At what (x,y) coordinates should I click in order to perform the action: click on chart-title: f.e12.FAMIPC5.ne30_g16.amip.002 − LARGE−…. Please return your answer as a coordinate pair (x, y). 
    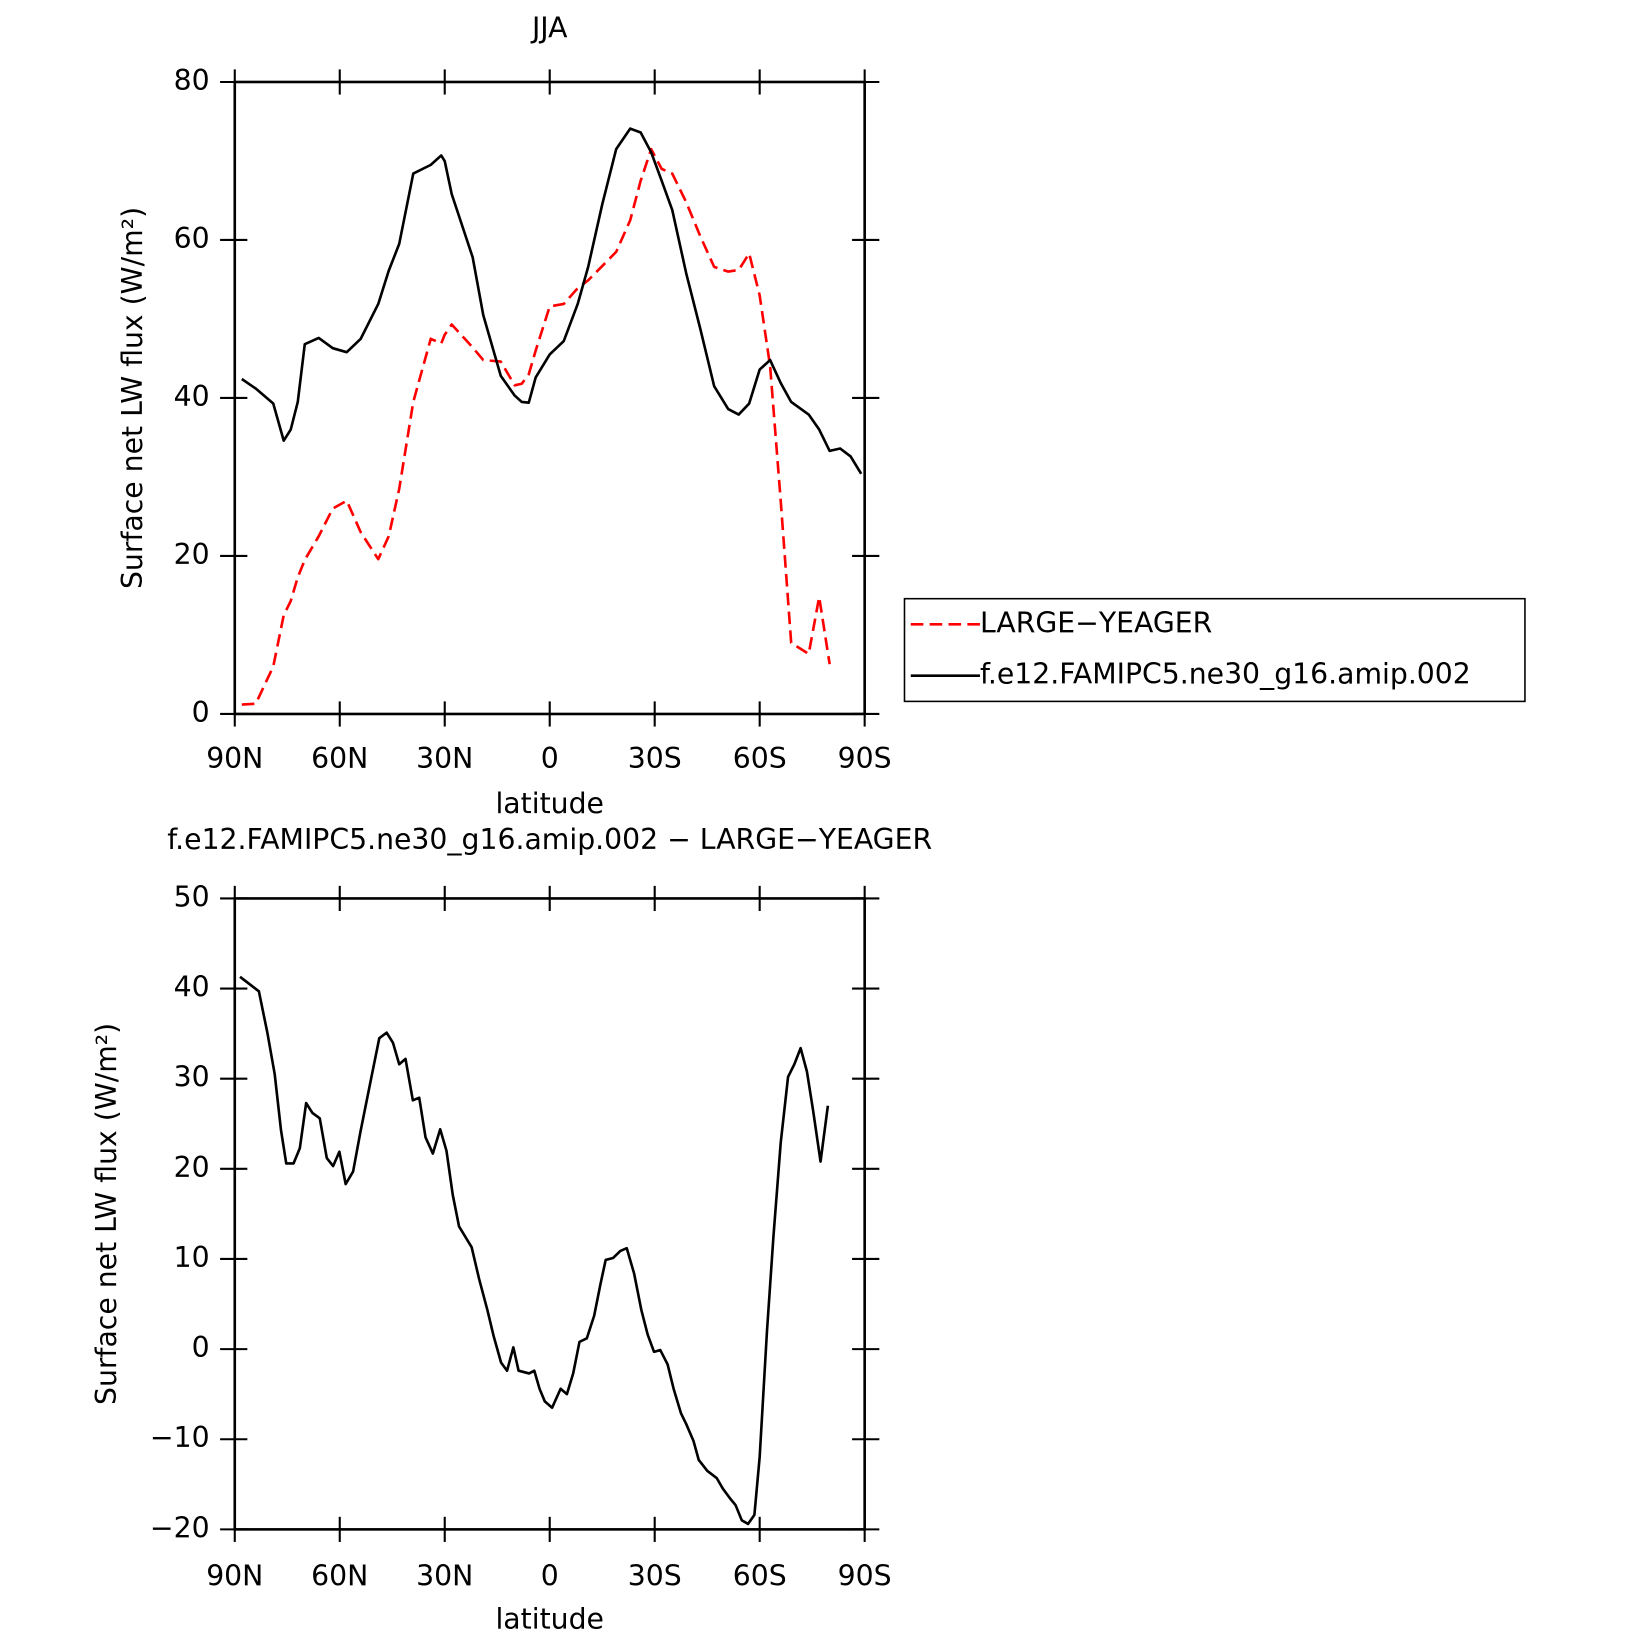
    Looking at the image, I should click on (549, 839).